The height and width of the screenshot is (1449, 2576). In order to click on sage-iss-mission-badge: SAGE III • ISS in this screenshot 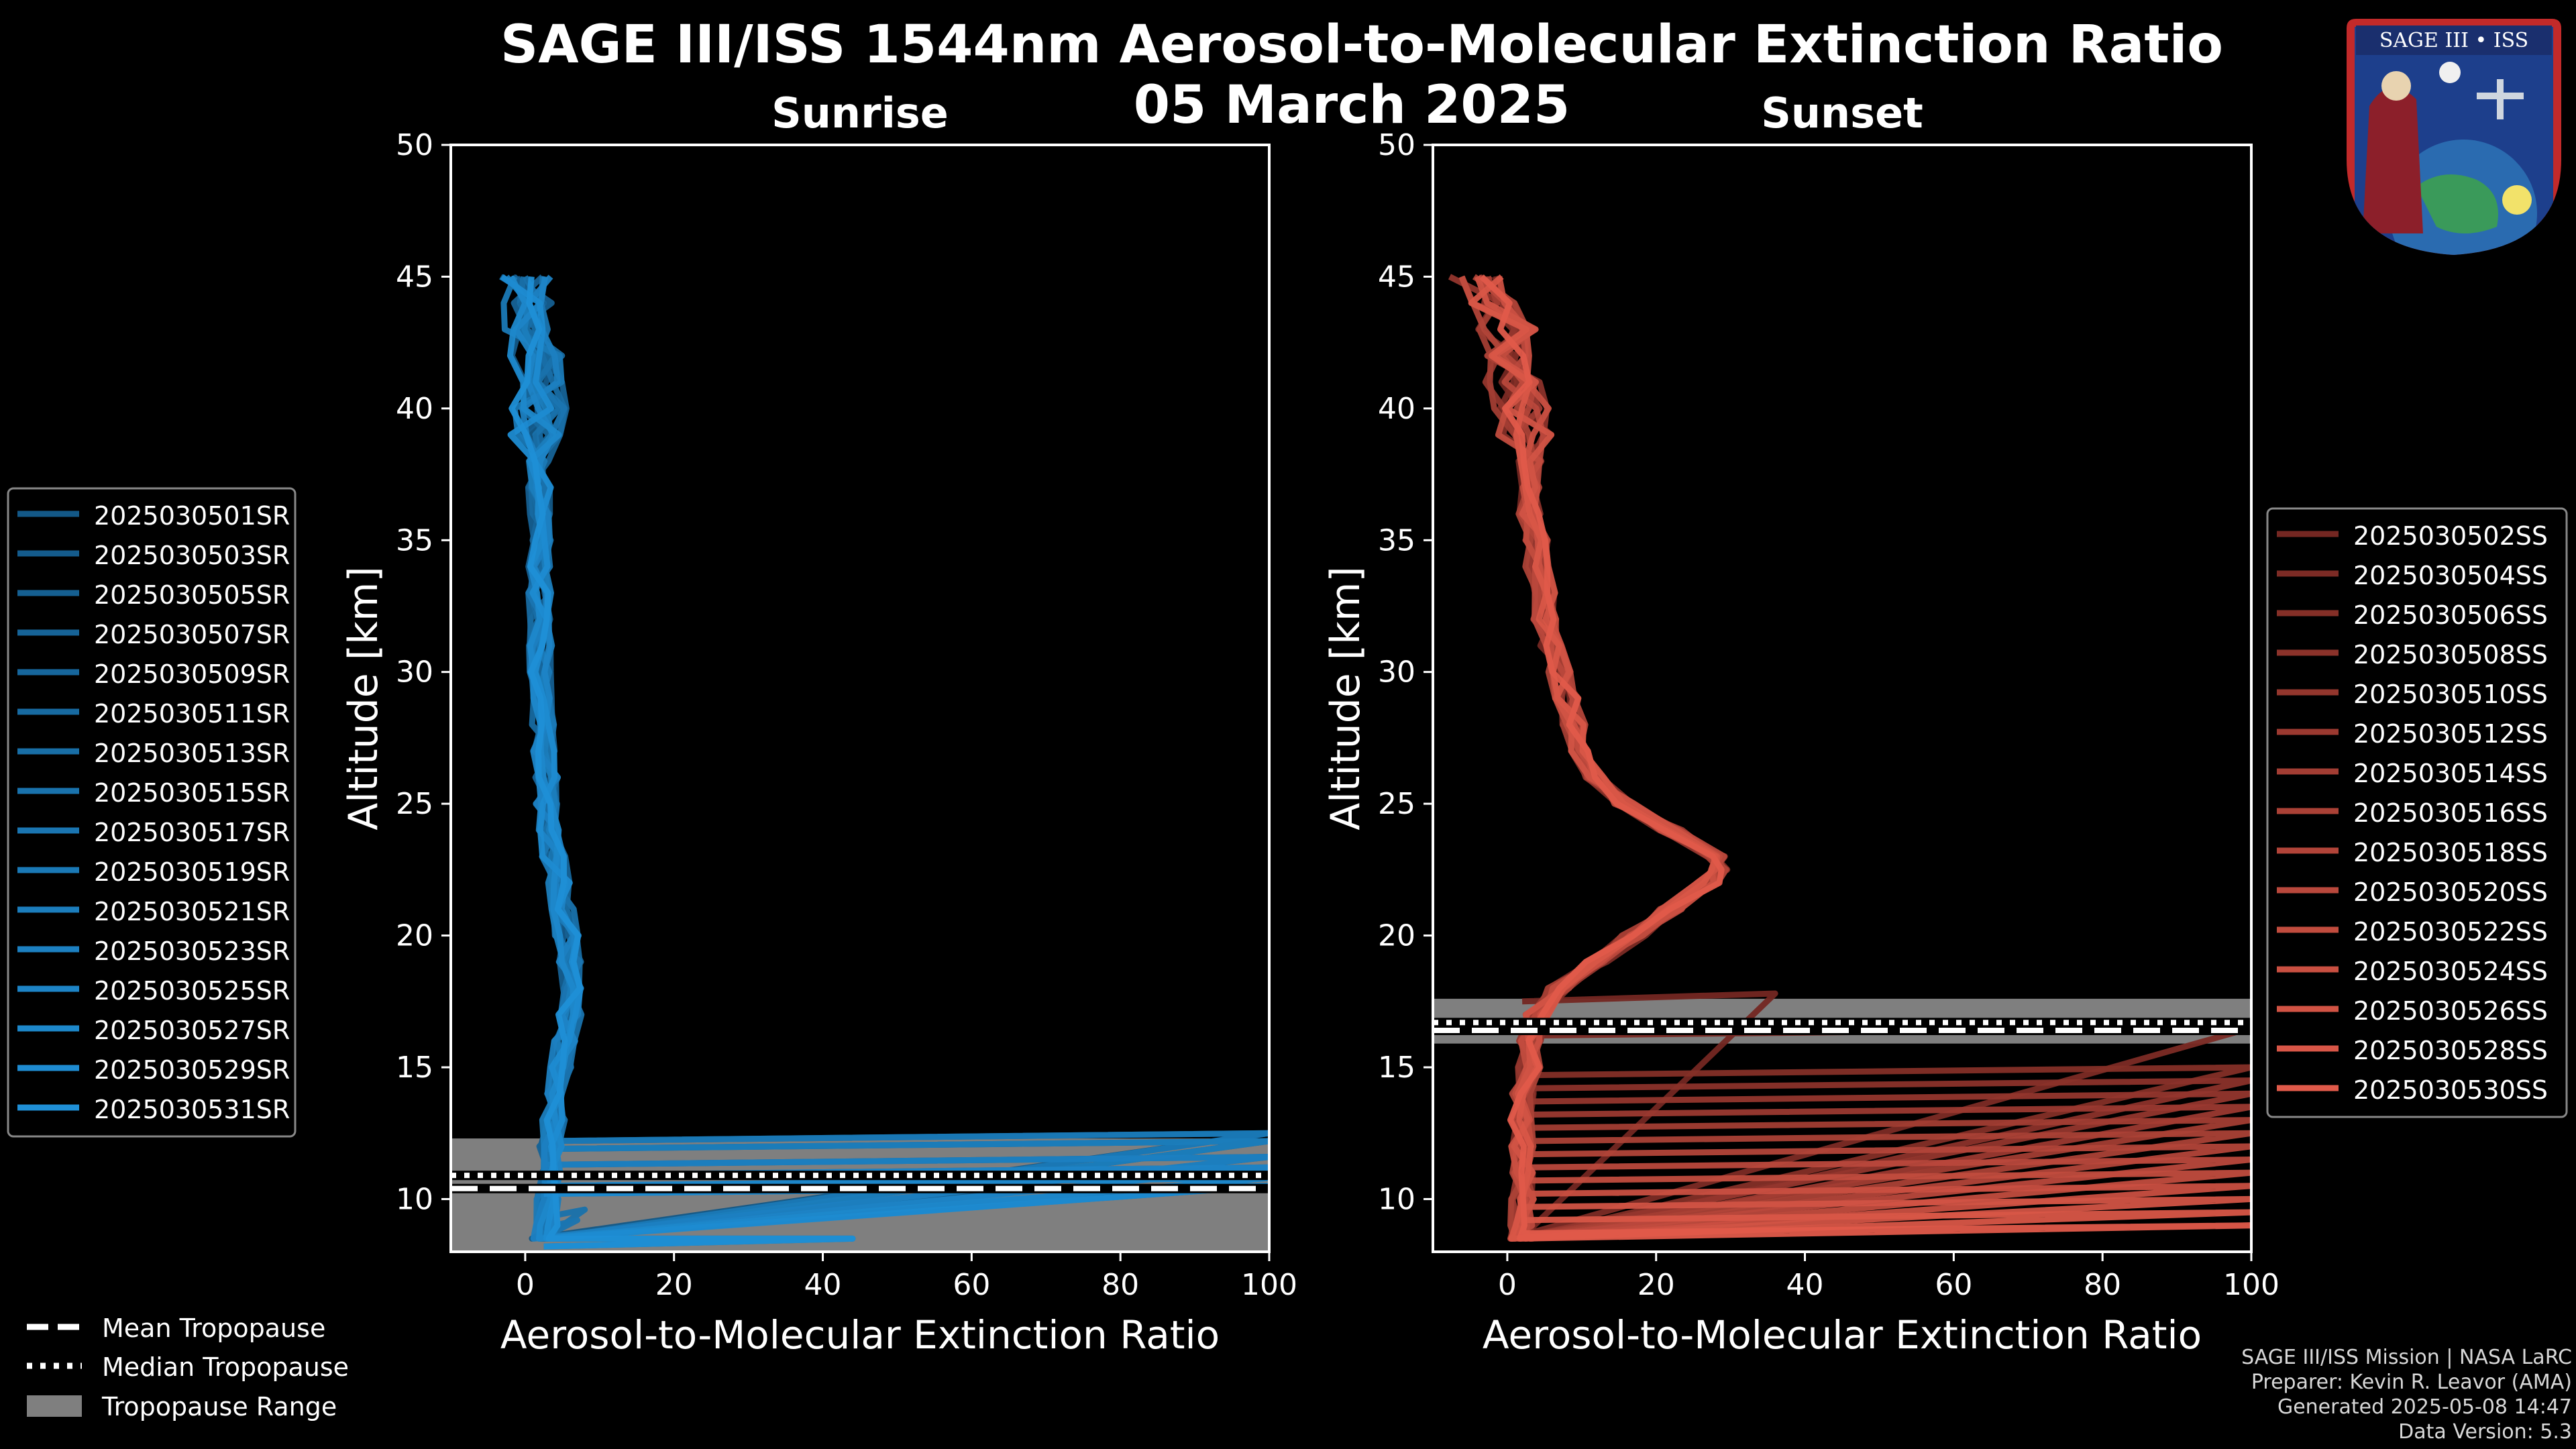, I will do `click(2454, 137)`.